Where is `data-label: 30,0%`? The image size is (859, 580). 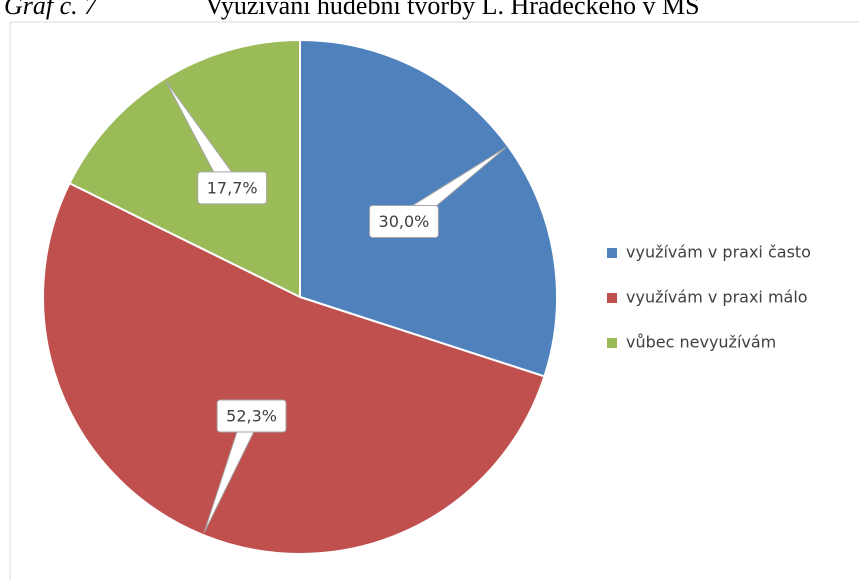 data-label: 30,0% is located at coordinates (404, 221).